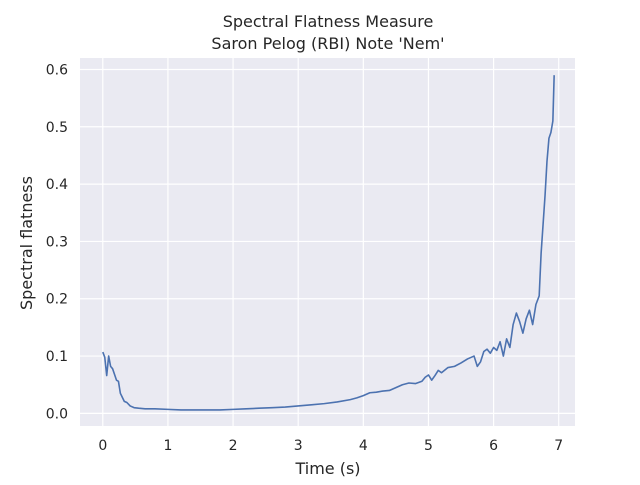 This screenshot has width=640, height=485. What do you see at coordinates (57, 70) in the screenshot?
I see `y-tick-label: 0.6` at bounding box center [57, 70].